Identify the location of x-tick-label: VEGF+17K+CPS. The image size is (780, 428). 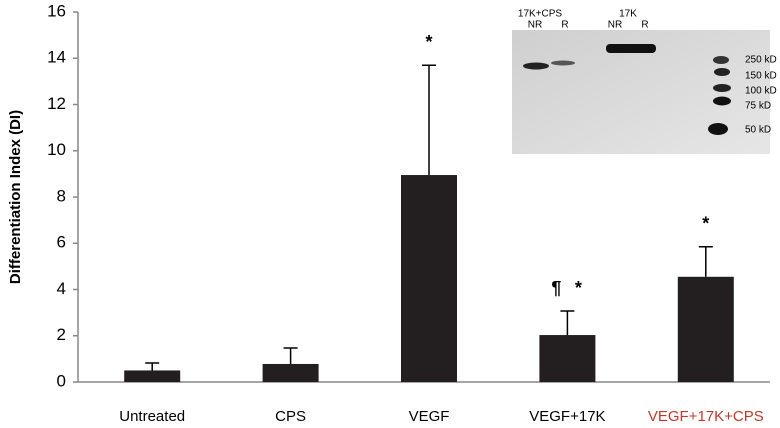
(706, 416).